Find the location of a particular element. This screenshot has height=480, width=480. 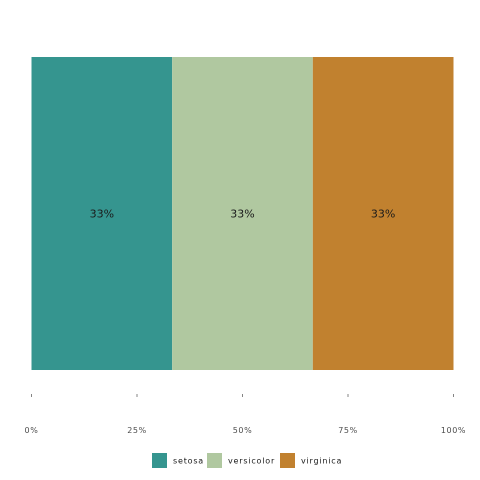

data-label-setosa: 33% is located at coordinates (102, 214).